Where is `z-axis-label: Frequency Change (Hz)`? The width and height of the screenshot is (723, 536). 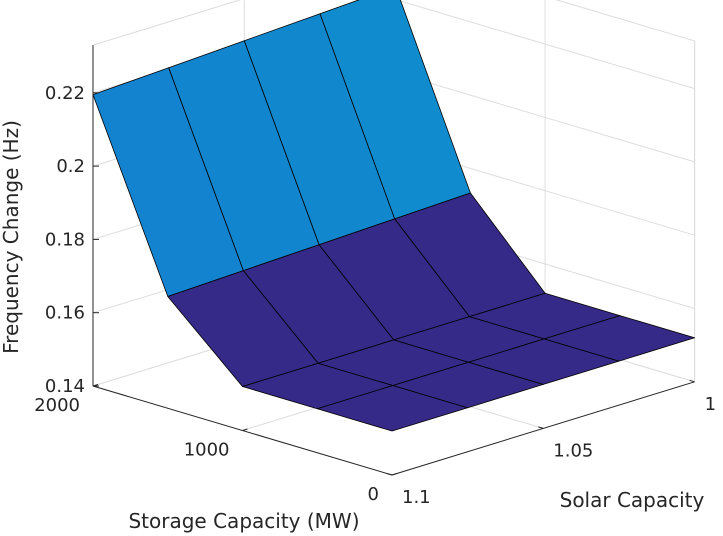 z-axis-label: Frequency Change (Hz) is located at coordinates (11, 237).